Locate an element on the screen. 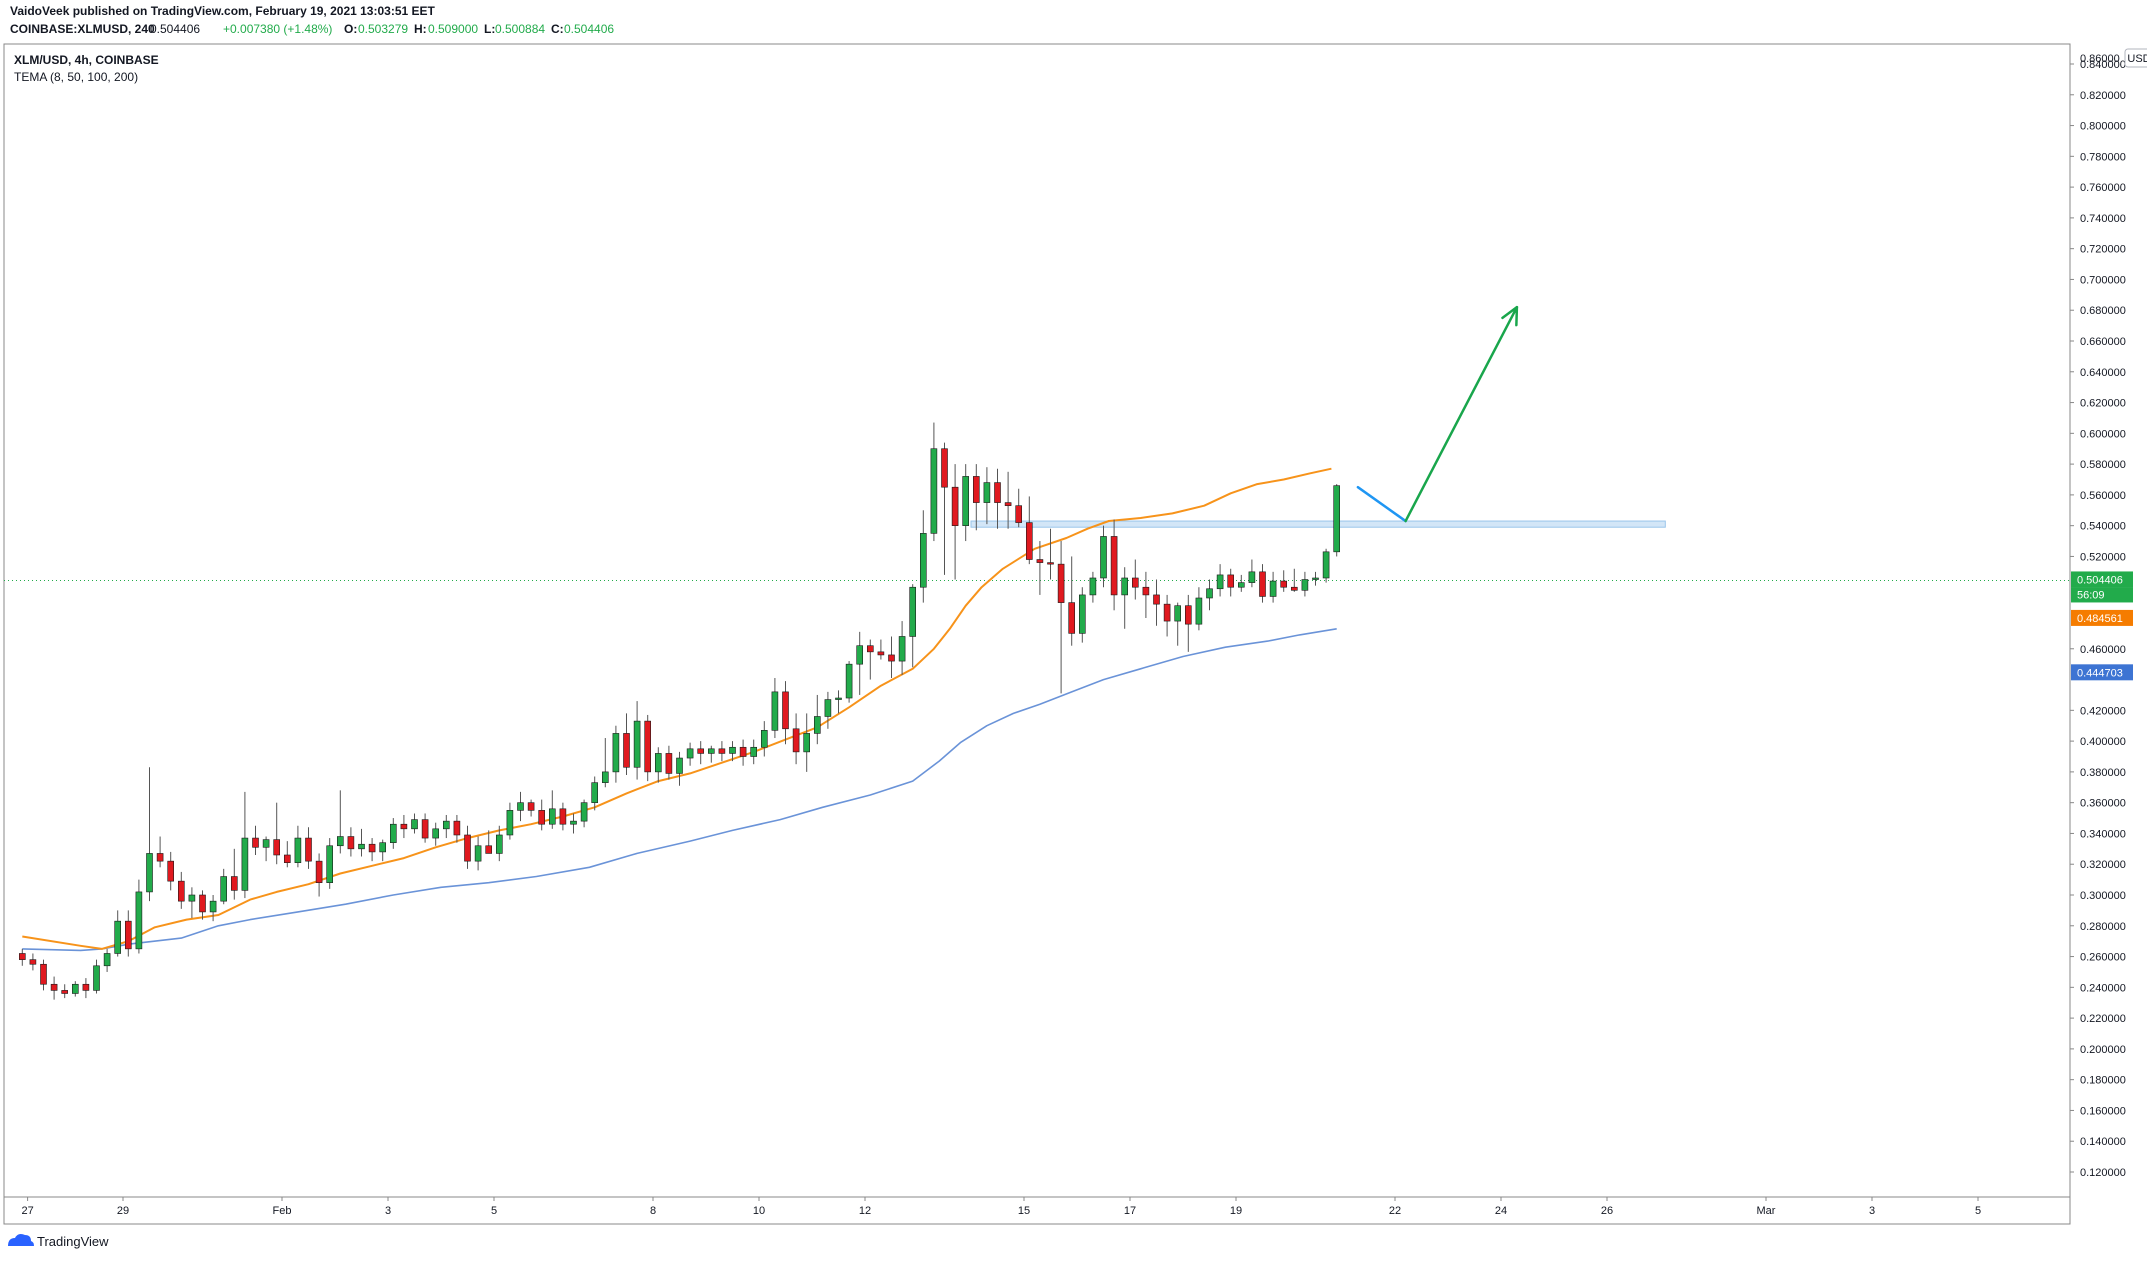  y-tick-label: 0.320000 is located at coordinates (2103, 865).